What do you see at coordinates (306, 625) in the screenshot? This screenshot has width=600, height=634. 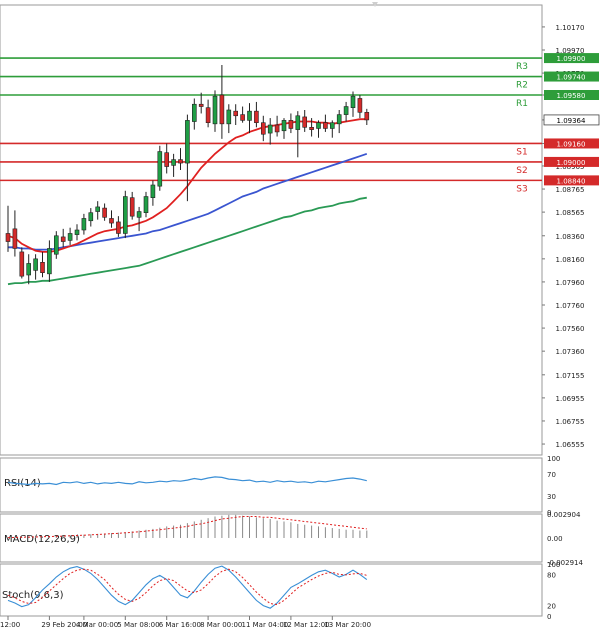 I see `x-tick-label: 12 Mar 12:00` at bounding box center [306, 625].